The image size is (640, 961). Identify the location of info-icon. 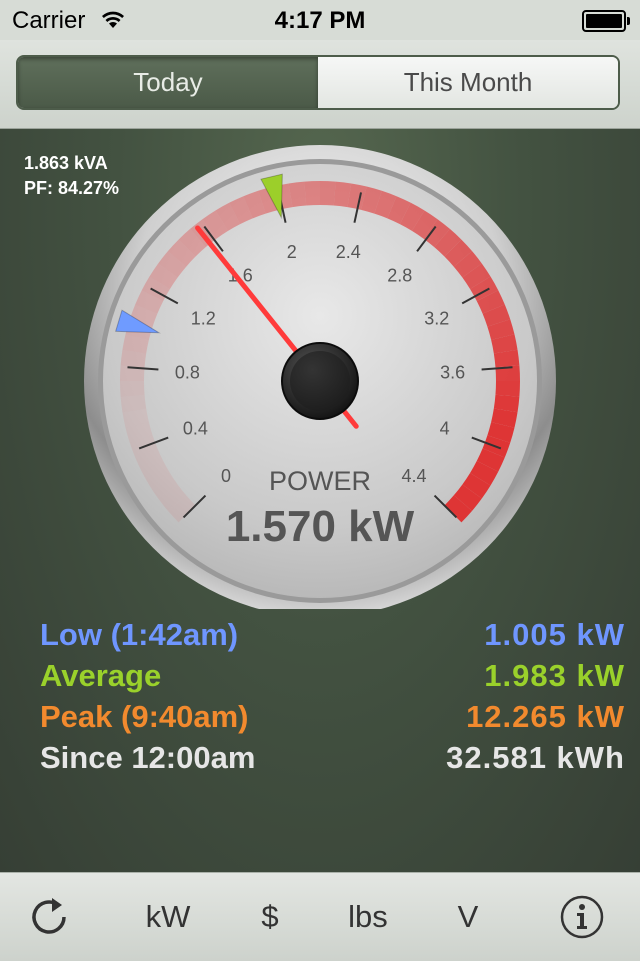
(582, 917).